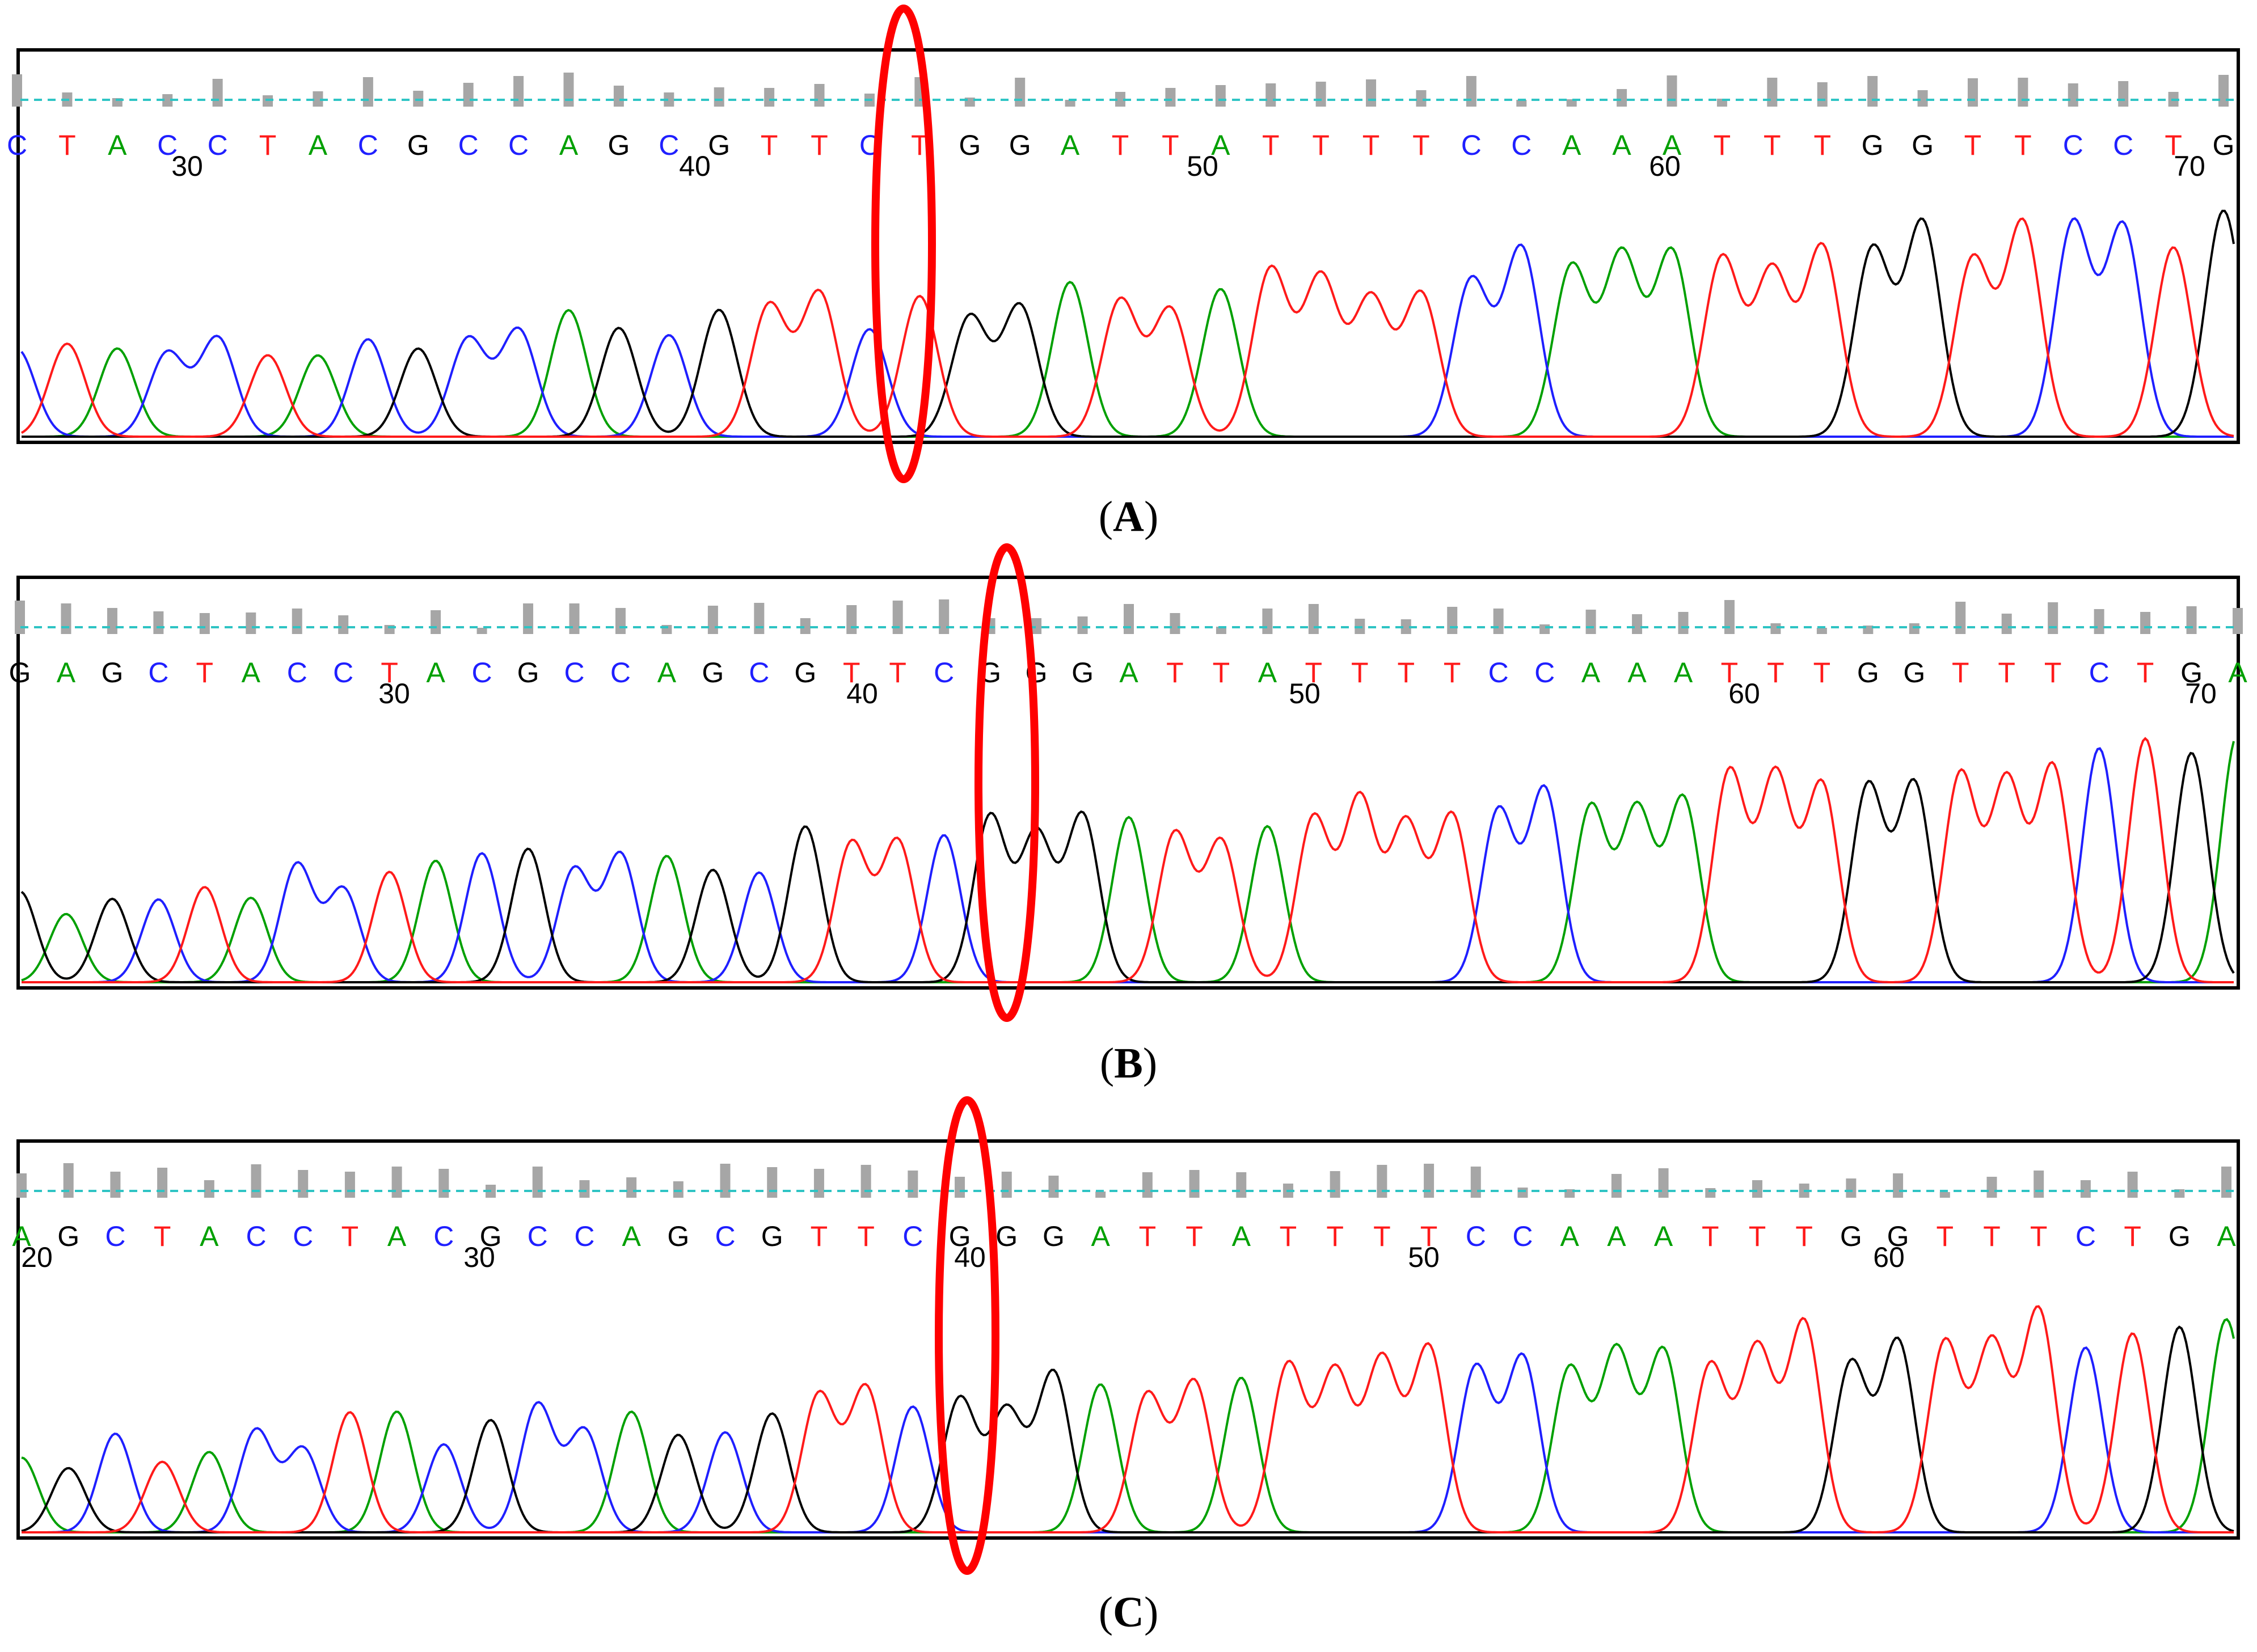 Image resolution: width=2257 pixels, height=1652 pixels. What do you see at coordinates (1665, 166) in the screenshot?
I see `position-label: 60` at bounding box center [1665, 166].